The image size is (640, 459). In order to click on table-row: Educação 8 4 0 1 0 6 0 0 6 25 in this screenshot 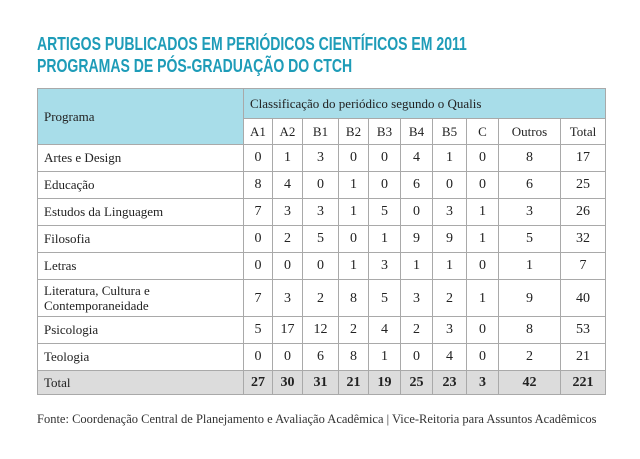, I will do `click(322, 185)`.